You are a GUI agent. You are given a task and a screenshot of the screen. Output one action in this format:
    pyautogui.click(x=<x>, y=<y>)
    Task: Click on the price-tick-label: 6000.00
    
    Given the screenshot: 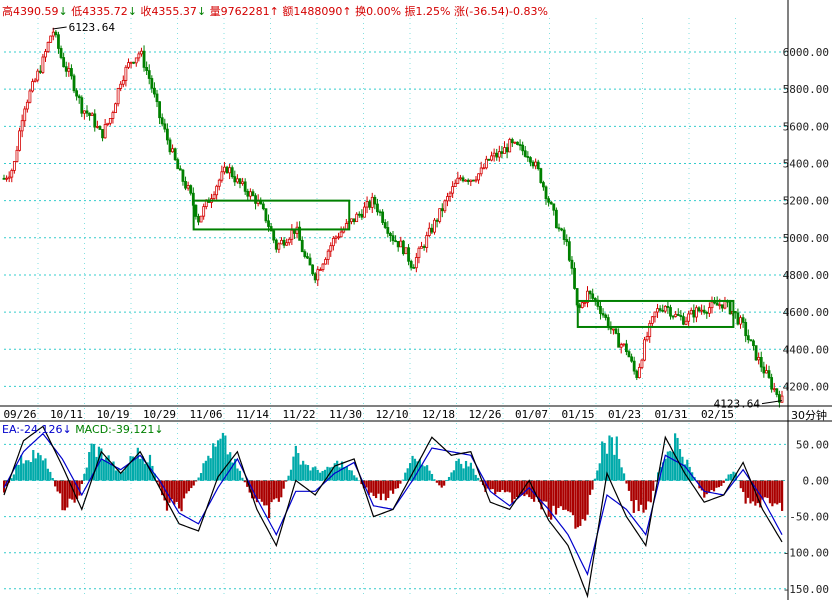 What is the action you would take?
    pyautogui.click(x=806, y=52)
    